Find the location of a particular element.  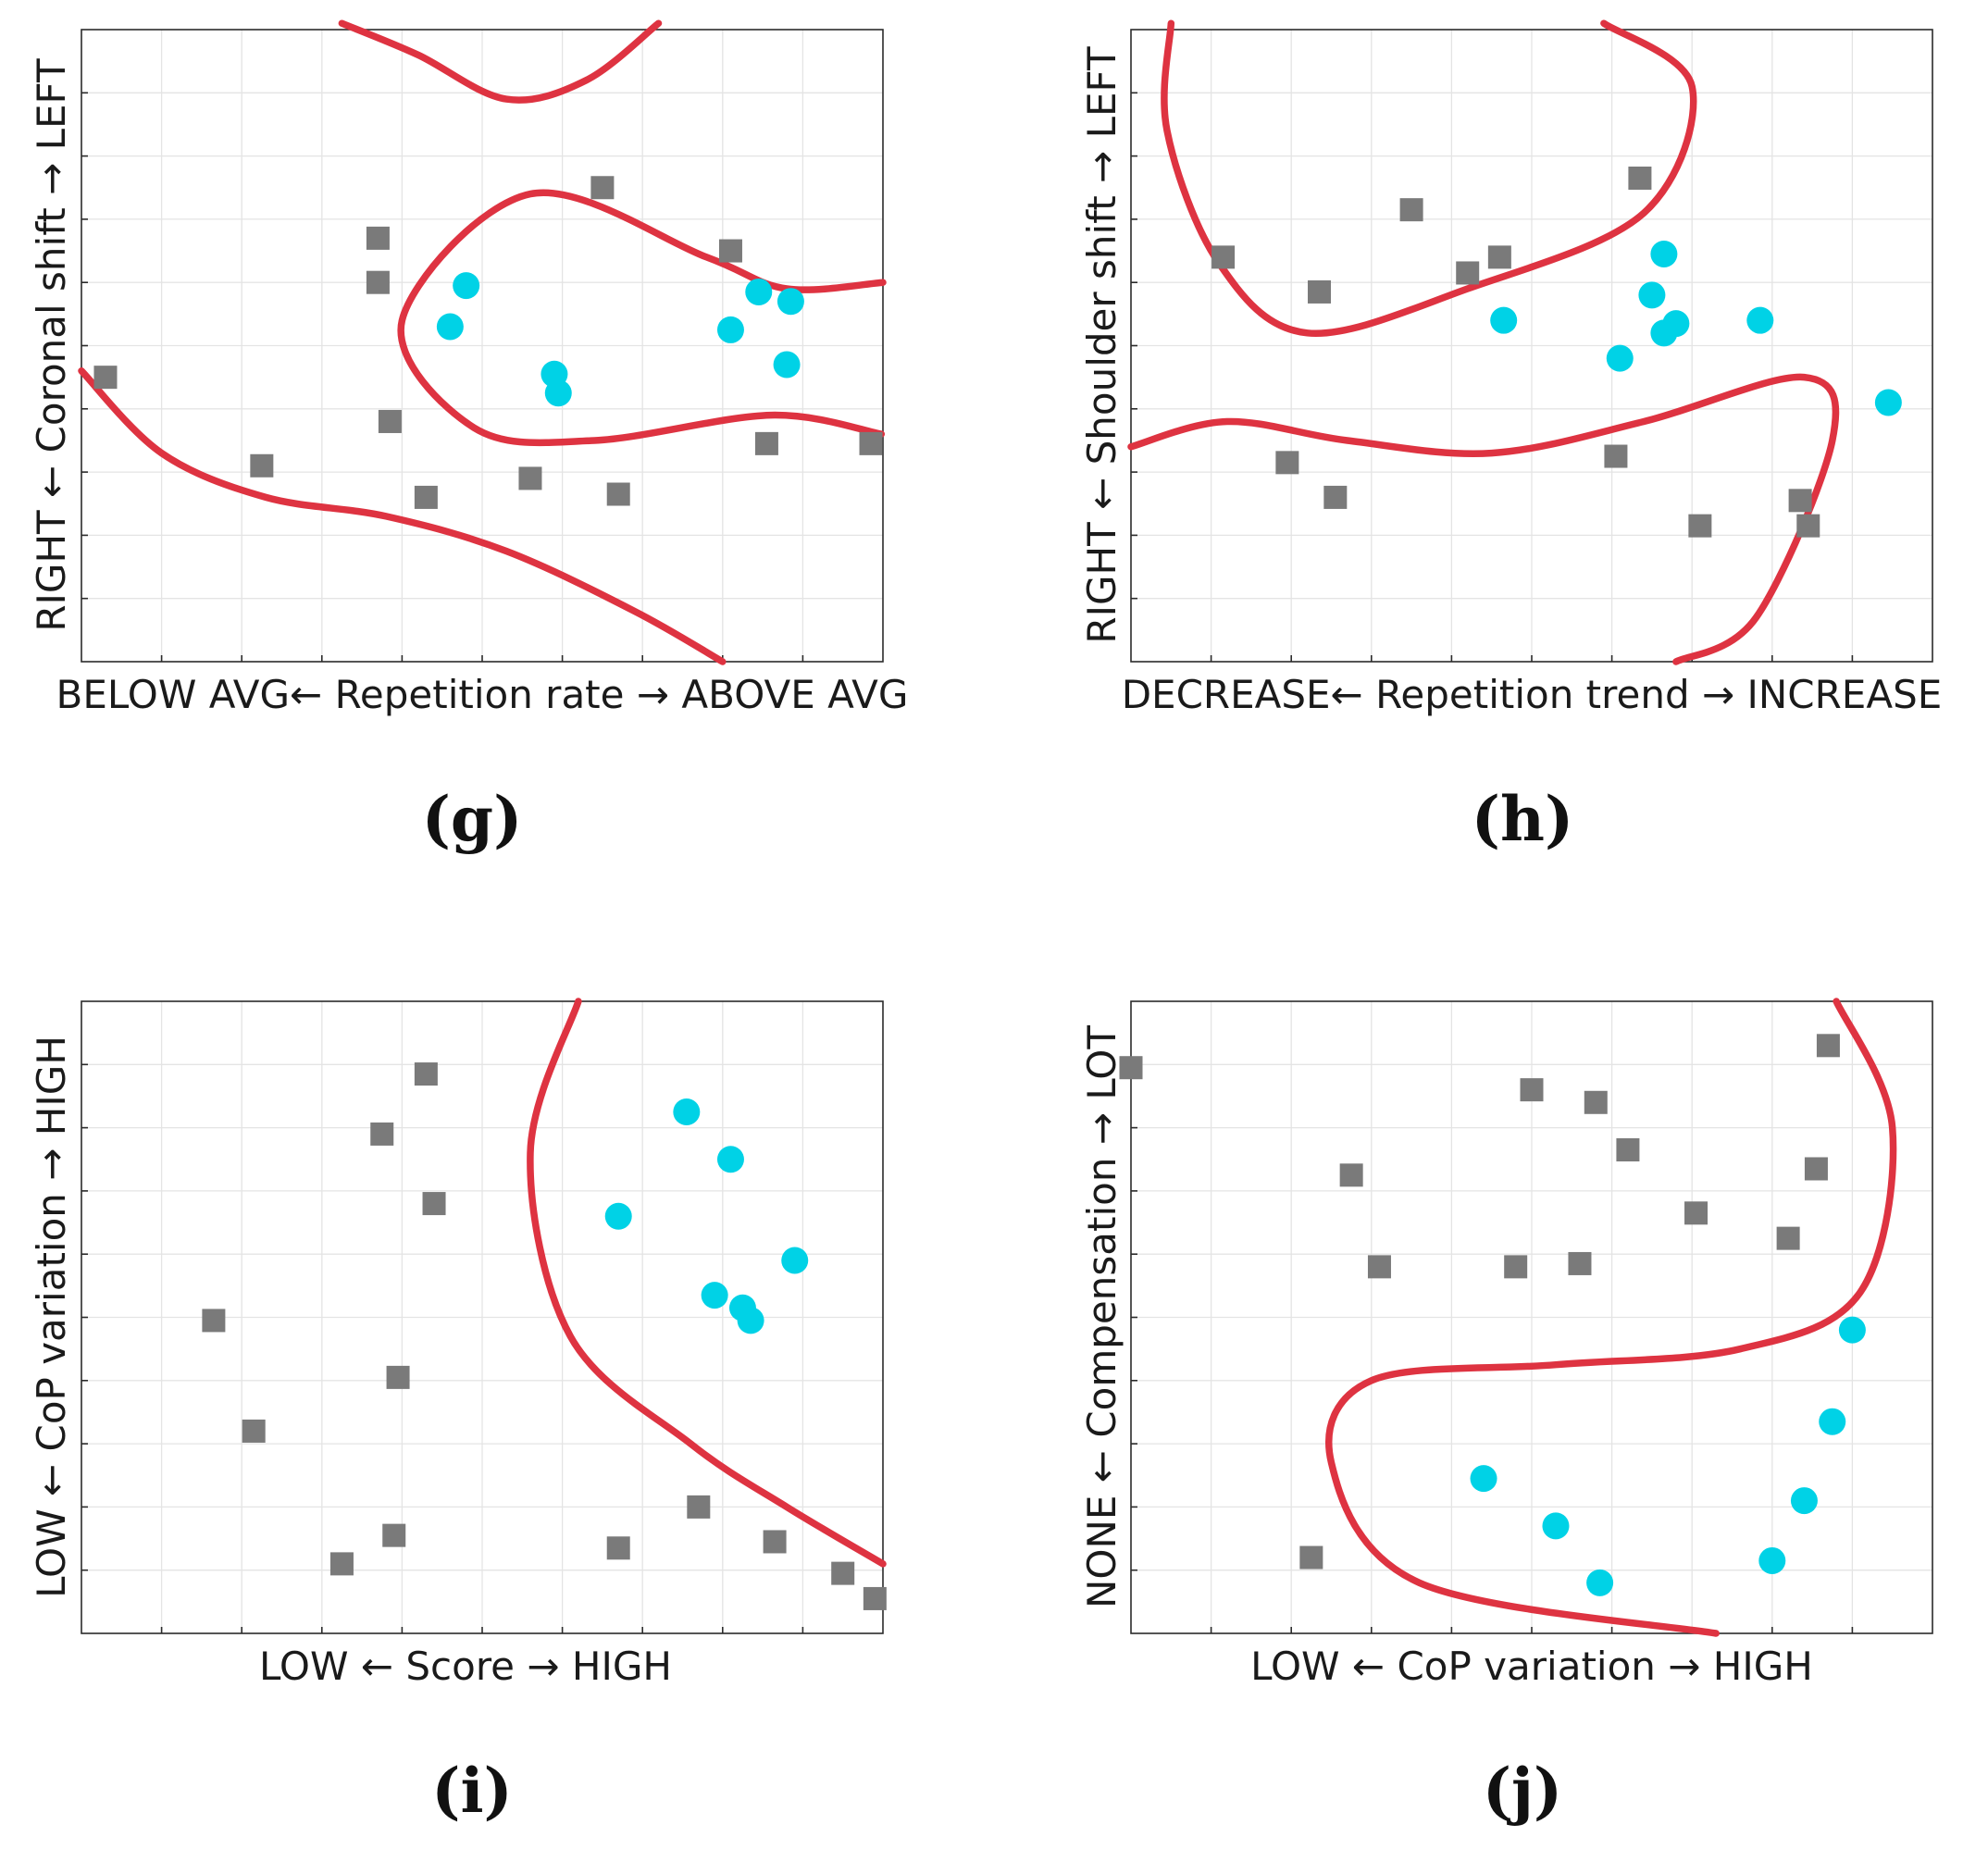

marker-layer-j is located at coordinates (1492, 1315).